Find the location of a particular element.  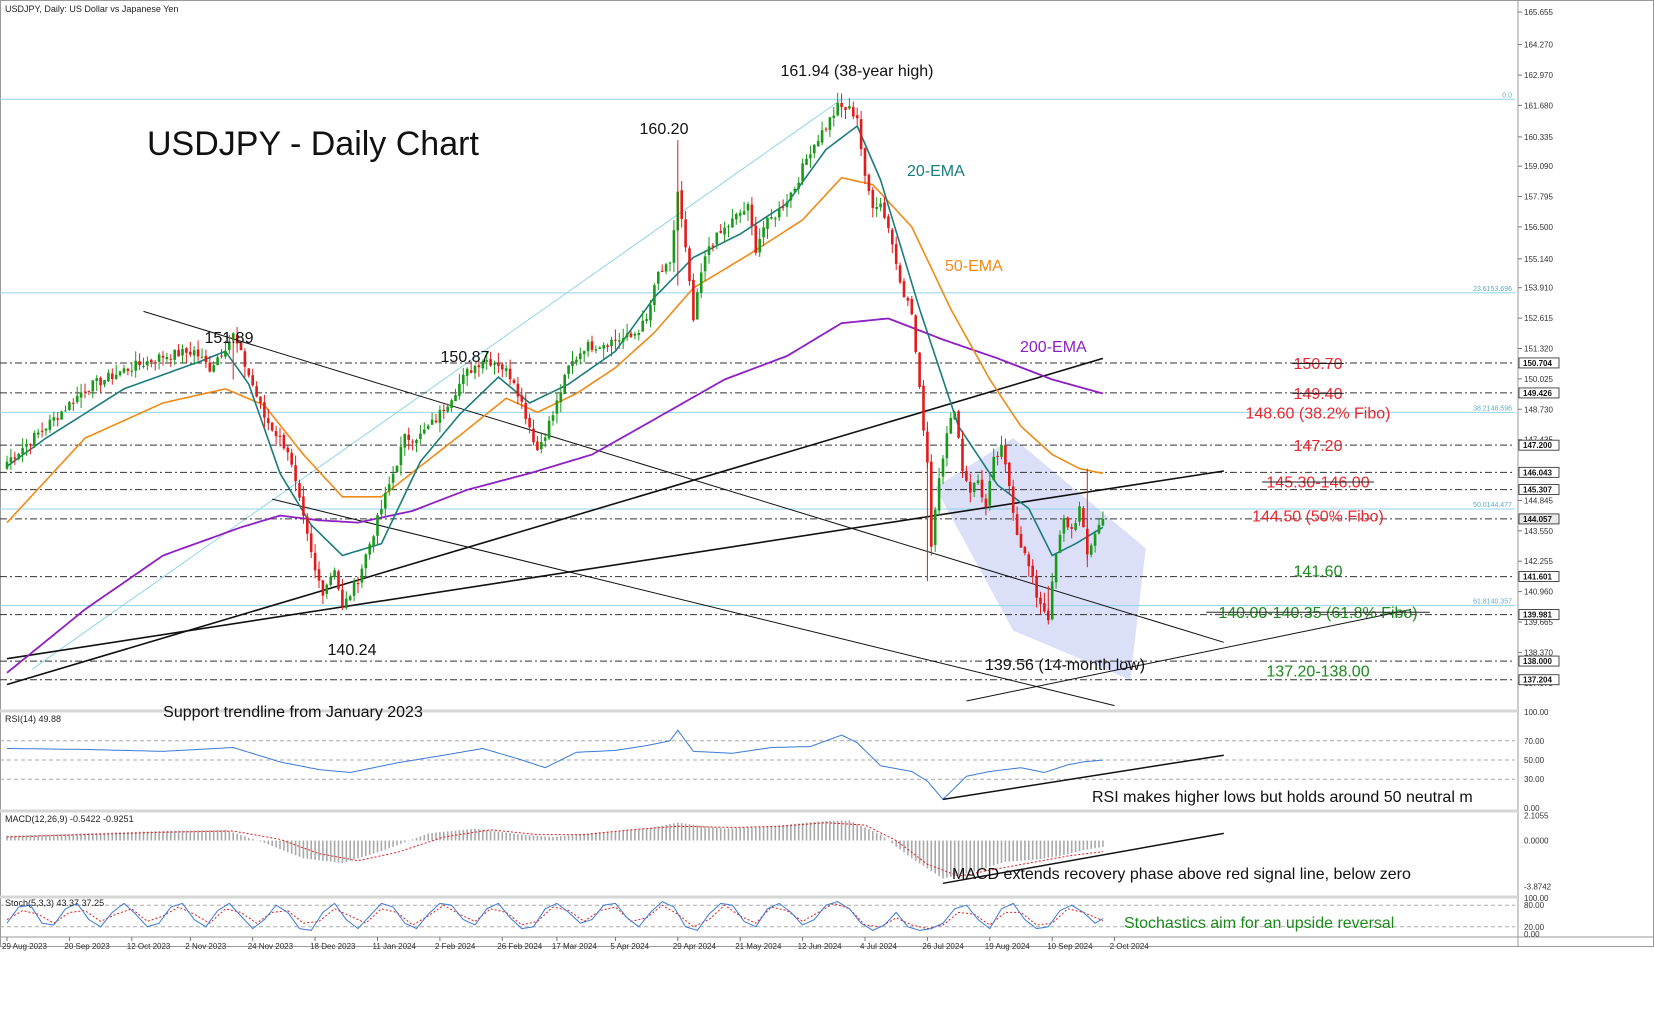

macd-label: MACD(12,26,9) -0.5422 -0.9251 is located at coordinates (69, 819).